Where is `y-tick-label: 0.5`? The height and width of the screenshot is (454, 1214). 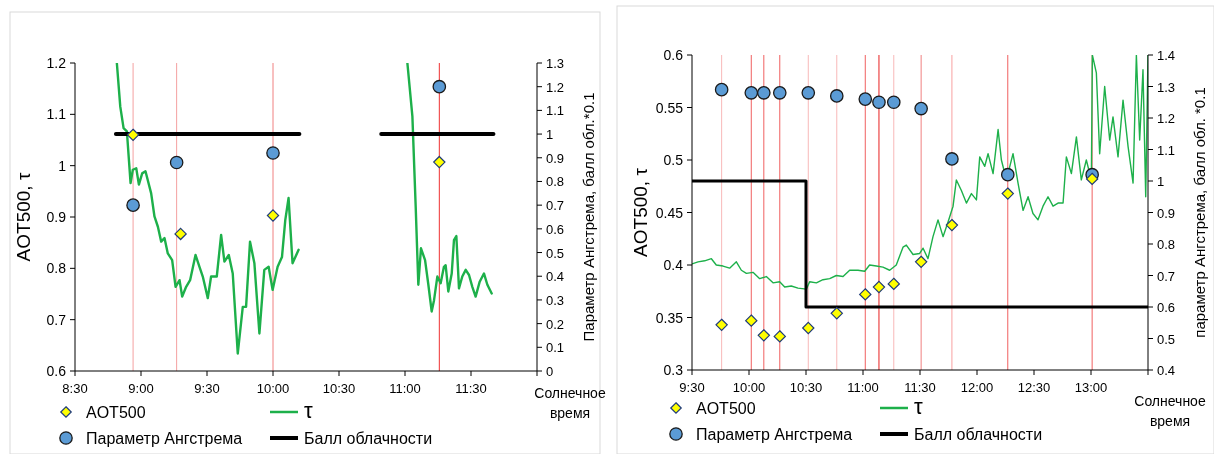 y-tick-label: 0.5 is located at coordinates (673, 160).